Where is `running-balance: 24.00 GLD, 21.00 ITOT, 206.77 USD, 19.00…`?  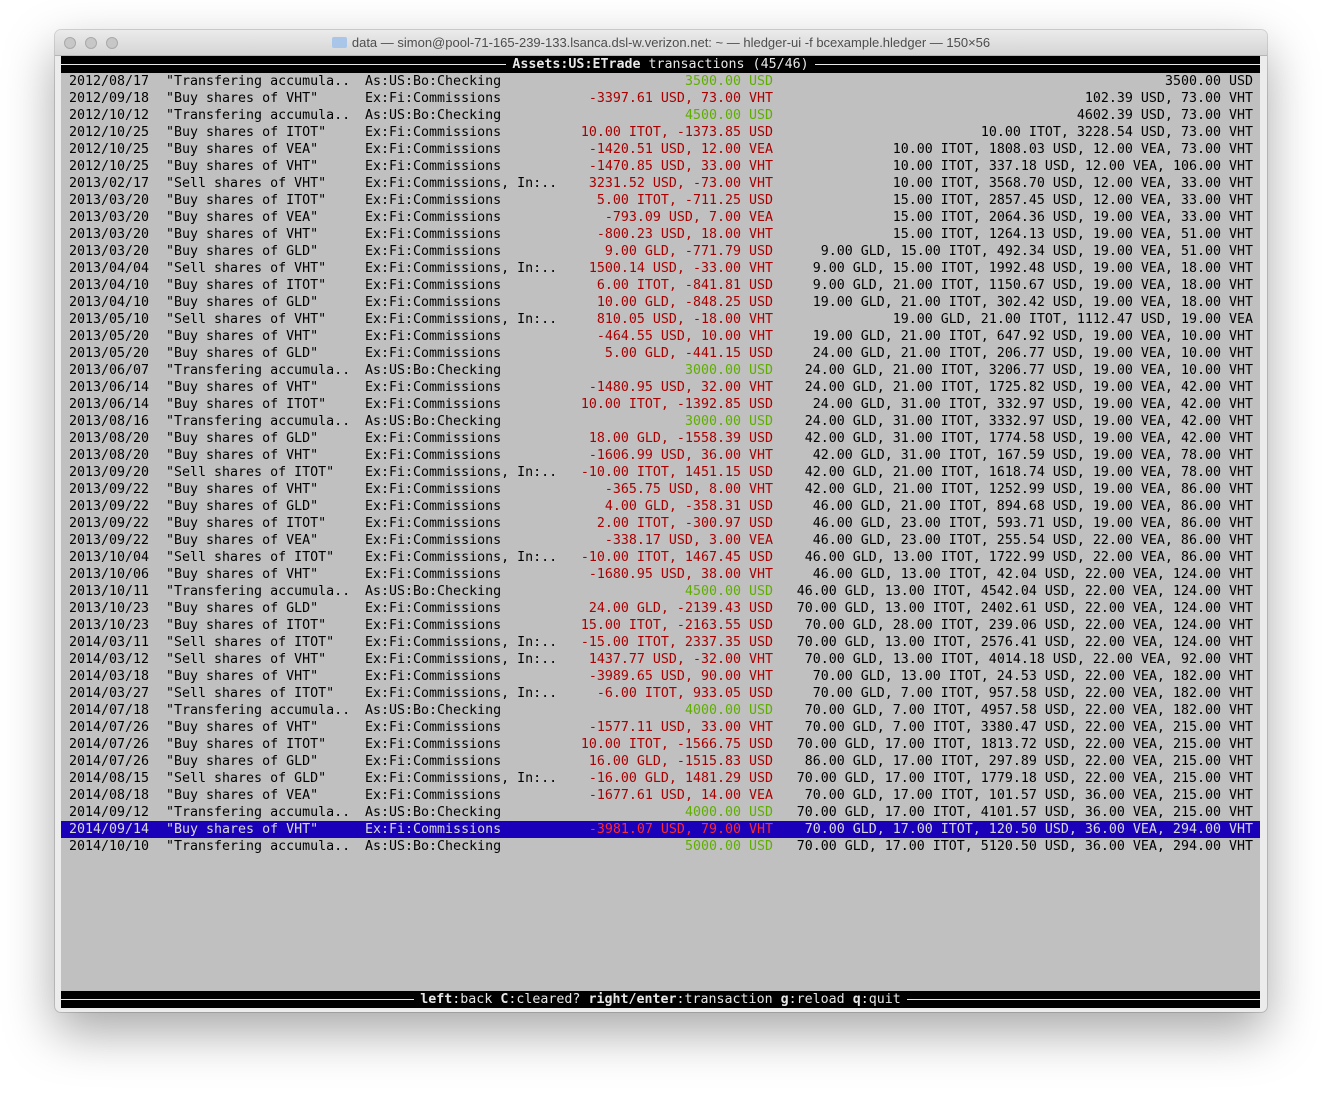
running-balance: 24.00 GLD, 21.00 ITOT, 206.77 USD, 19.00… is located at coordinates (1032, 353).